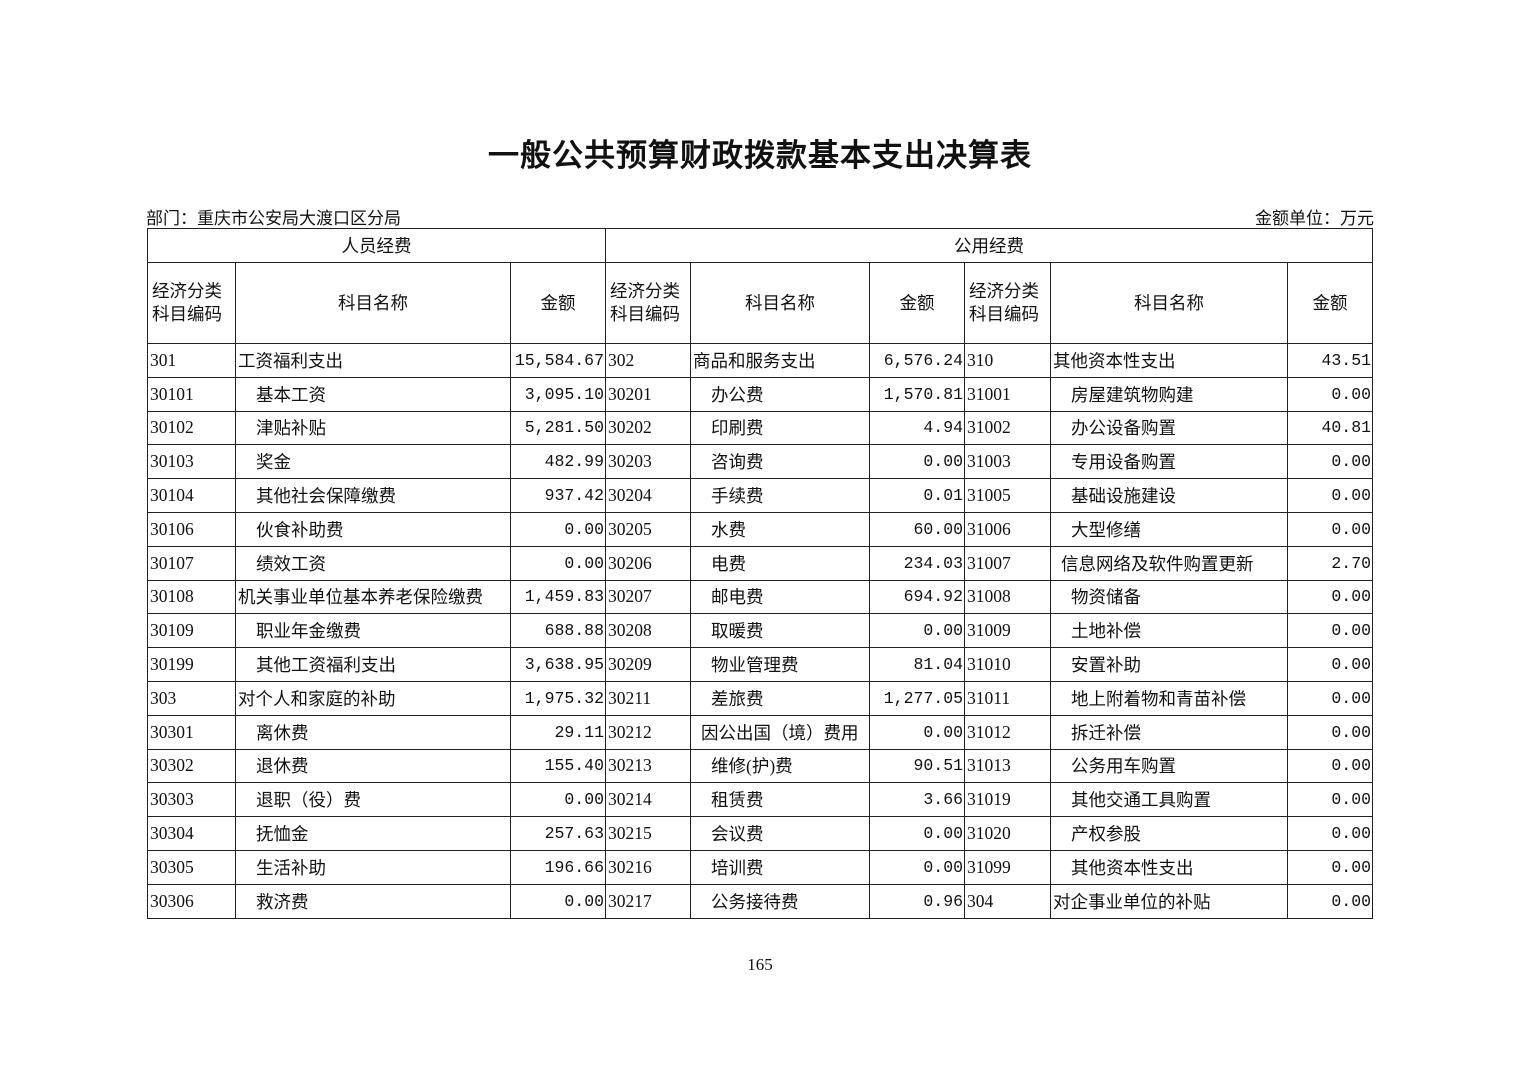  What do you see at coordinates (648, 732) in the screenshot?
I see `item-code: 30212` at bounding box center [648, 732].